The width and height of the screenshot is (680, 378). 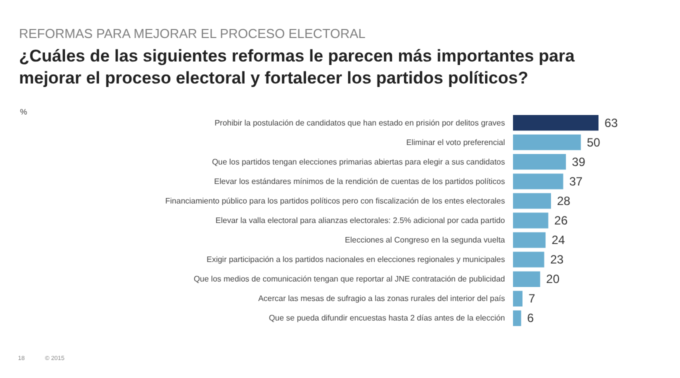 What do you see at coordinates (381, 299) in the screenshot?
I see `y-tick-label: Acercar las mesas de sufragio a las zonas rurales del interior del país` at bounding box center [381, 299].